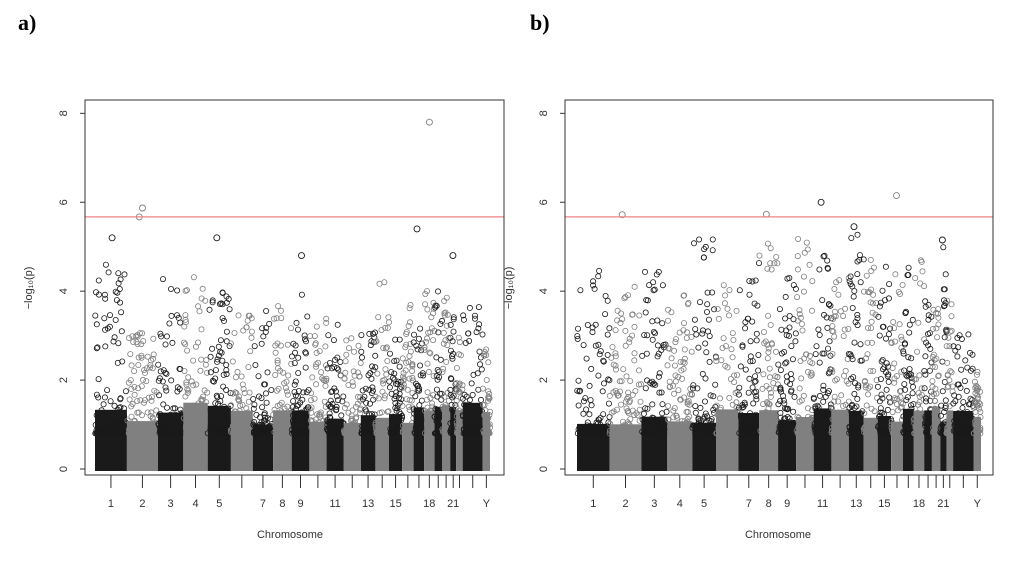 This screenshot has width=1020, height=561. Describe the element at coordinates (453, 504) in the screenshot. I see `x-tick-label: 21` at that location.